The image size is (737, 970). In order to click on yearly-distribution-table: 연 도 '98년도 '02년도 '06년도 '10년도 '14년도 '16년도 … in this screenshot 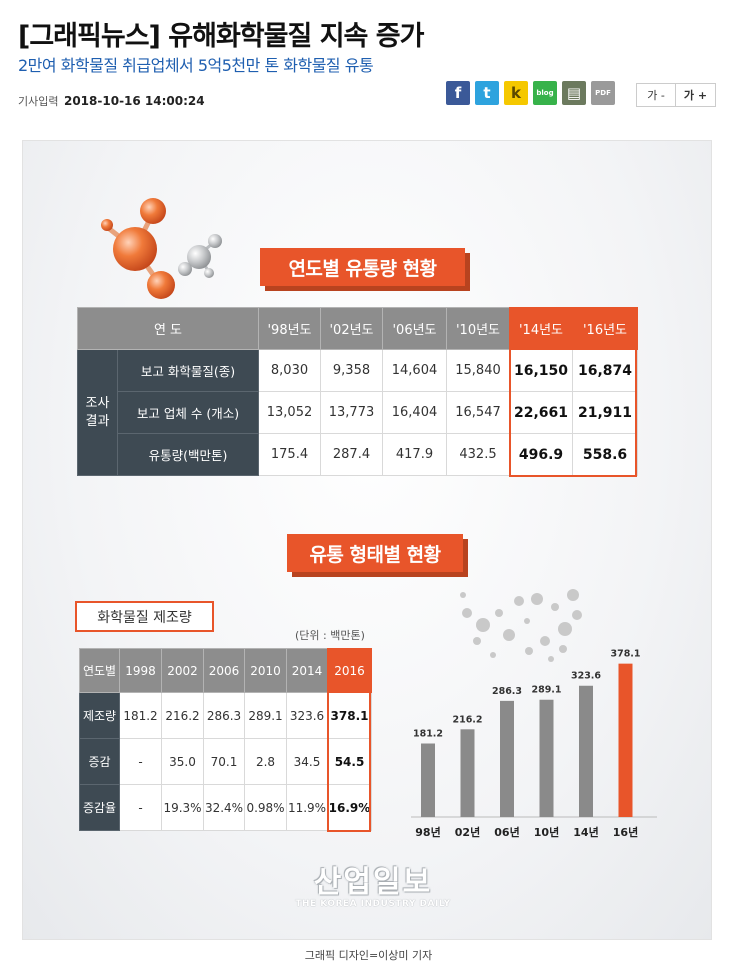, I will do `click(357, 391)`.